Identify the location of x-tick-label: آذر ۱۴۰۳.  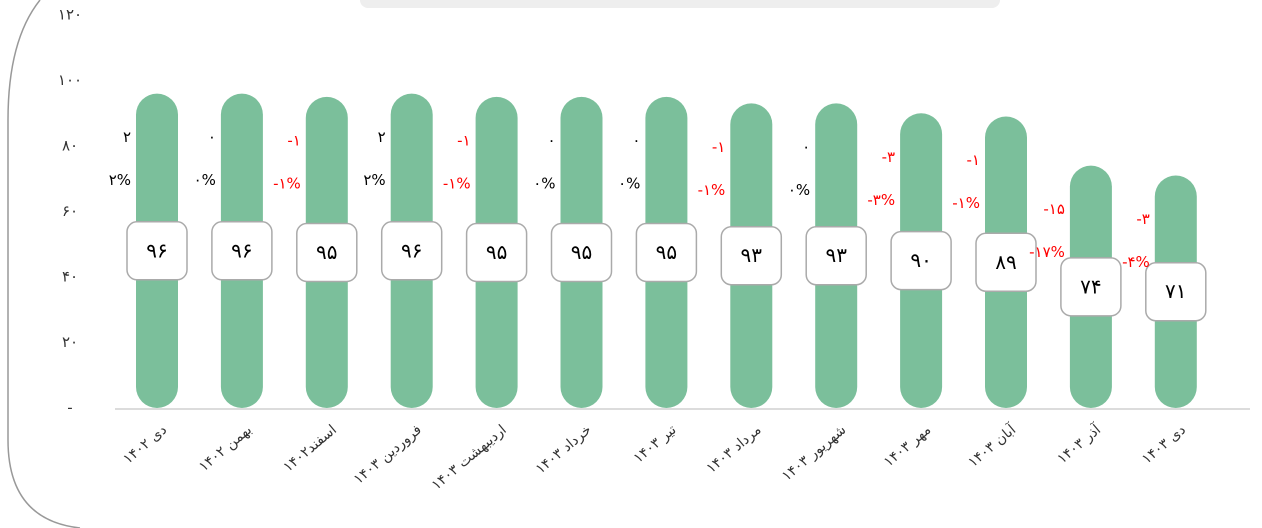
(1079, 443).